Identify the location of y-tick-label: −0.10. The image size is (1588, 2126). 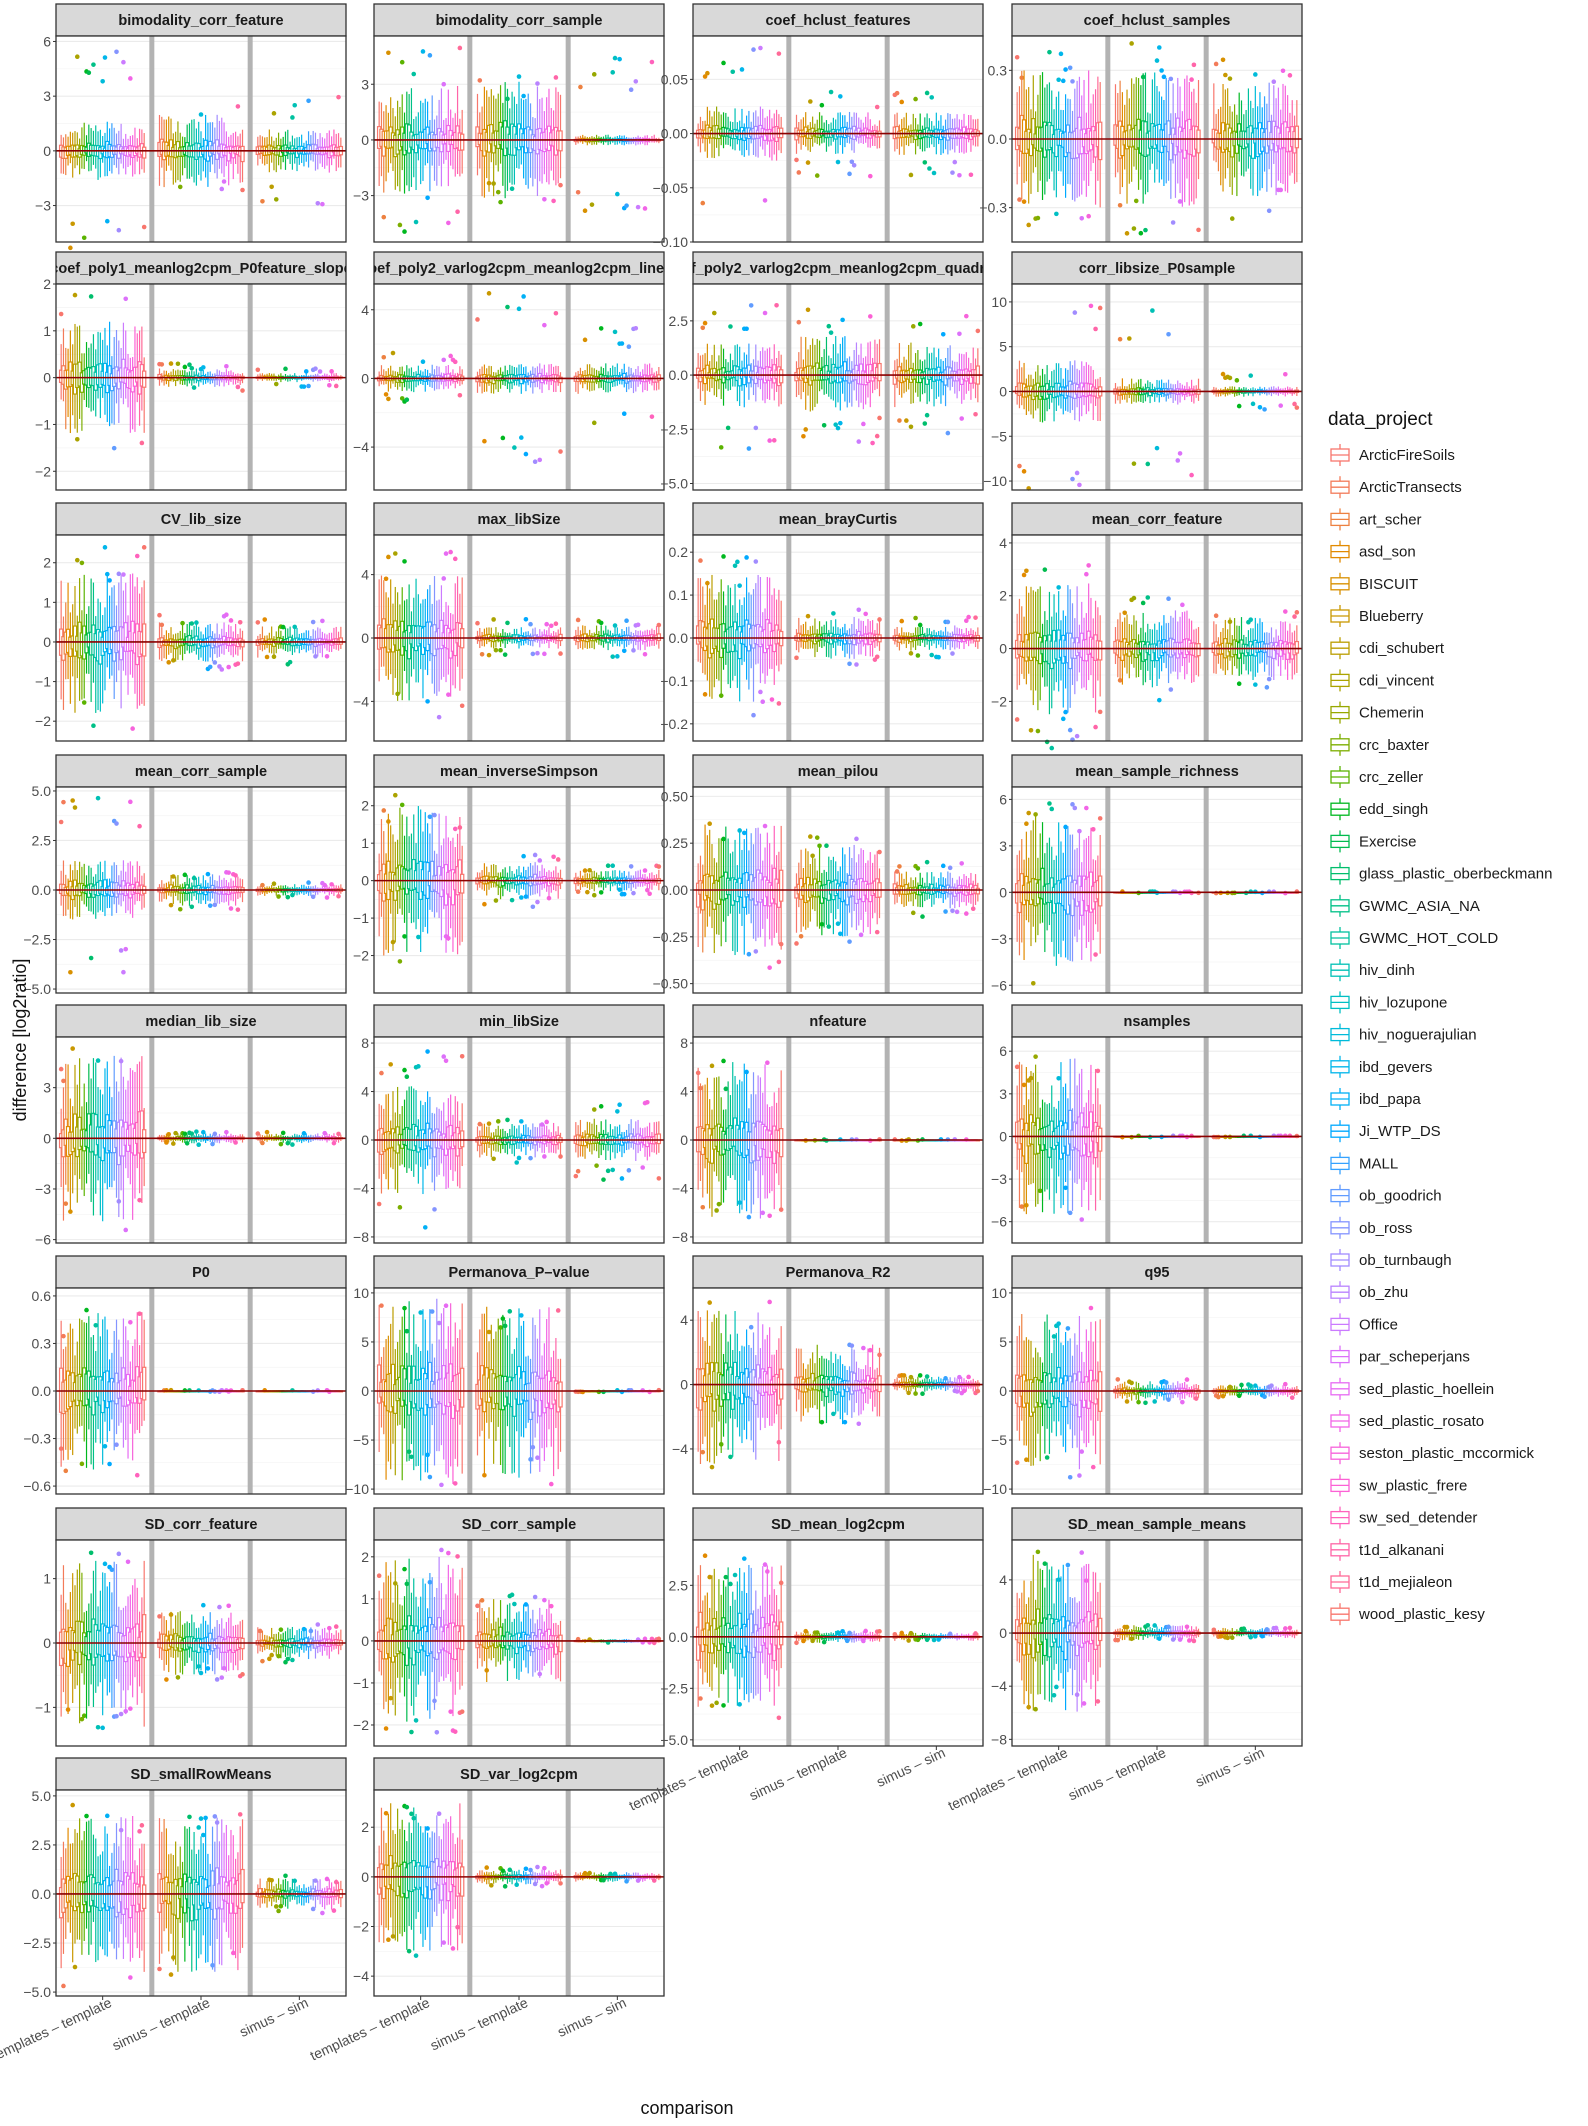
(671, 242).